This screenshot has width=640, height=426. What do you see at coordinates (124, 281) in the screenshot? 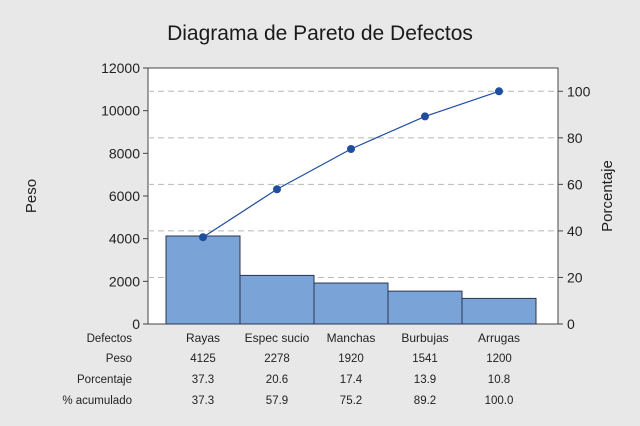
I see `y-tick-label: 2000` at bounding box center [124, 281].